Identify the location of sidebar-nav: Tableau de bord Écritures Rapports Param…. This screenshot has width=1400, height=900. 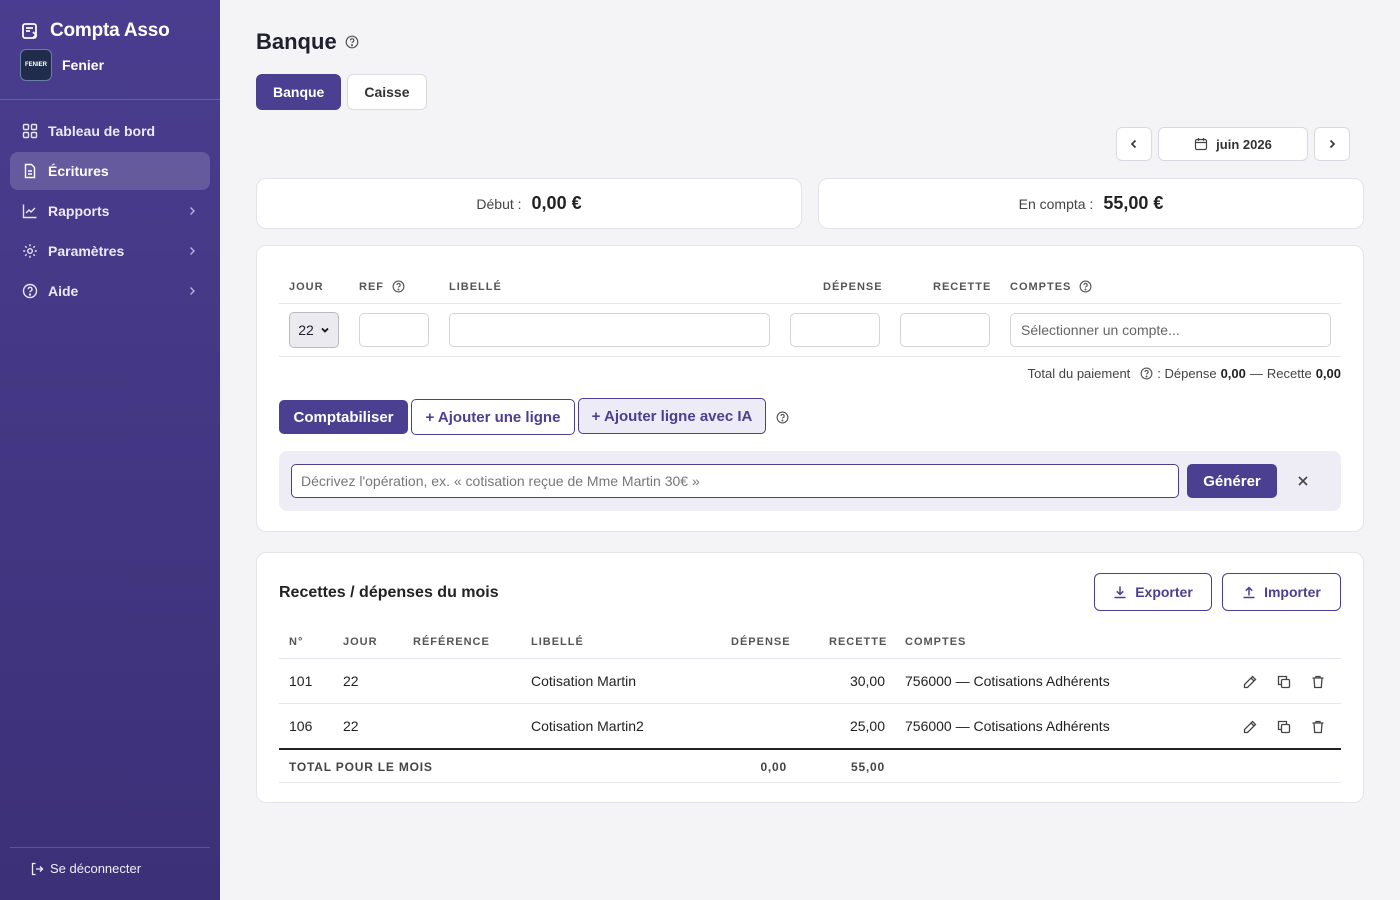
(110, 212).